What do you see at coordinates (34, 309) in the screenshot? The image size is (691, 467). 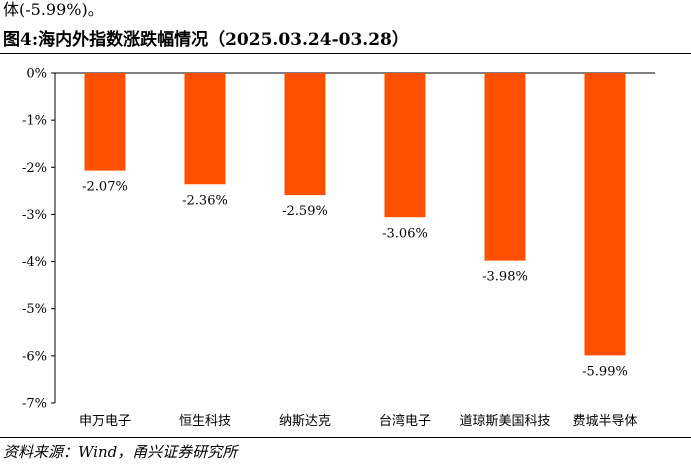 I see `y-tick-label: -5%` at bounding box center [34, 309].